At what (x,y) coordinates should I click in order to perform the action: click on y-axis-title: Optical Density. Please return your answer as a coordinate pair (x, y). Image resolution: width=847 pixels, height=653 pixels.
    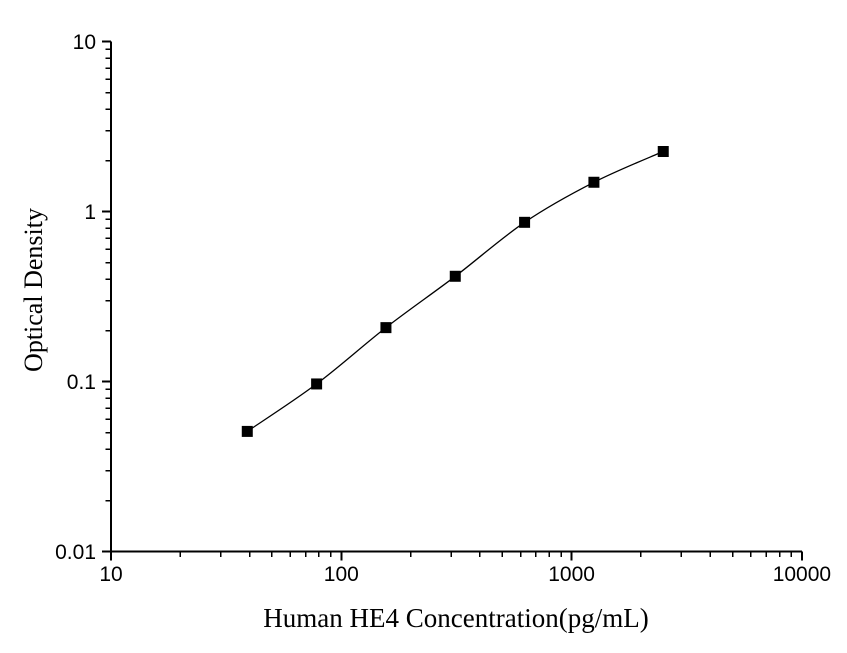
    Looking at the image, I should click on (33, 290).